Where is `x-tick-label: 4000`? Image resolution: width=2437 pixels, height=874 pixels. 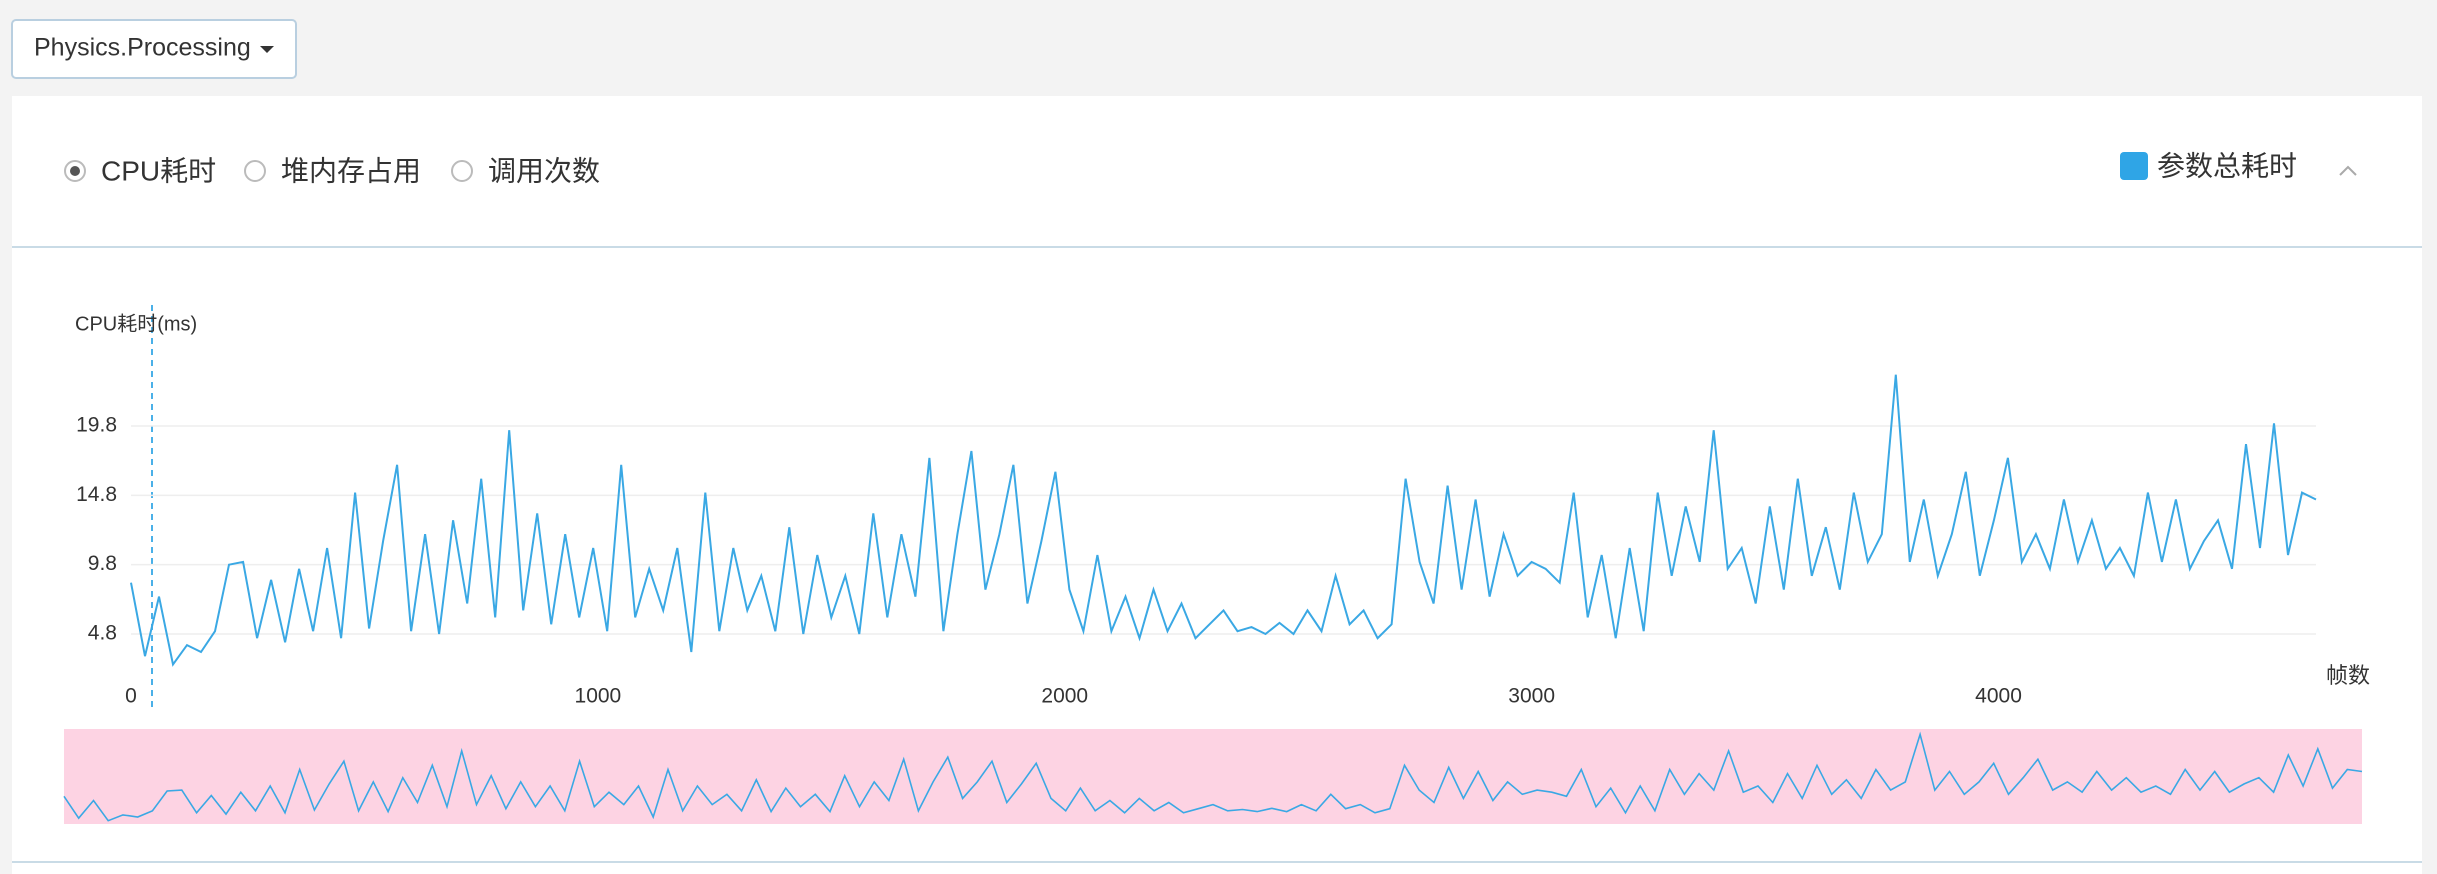 x-tick-label: 4000 is located at coordinates (1998, 696).